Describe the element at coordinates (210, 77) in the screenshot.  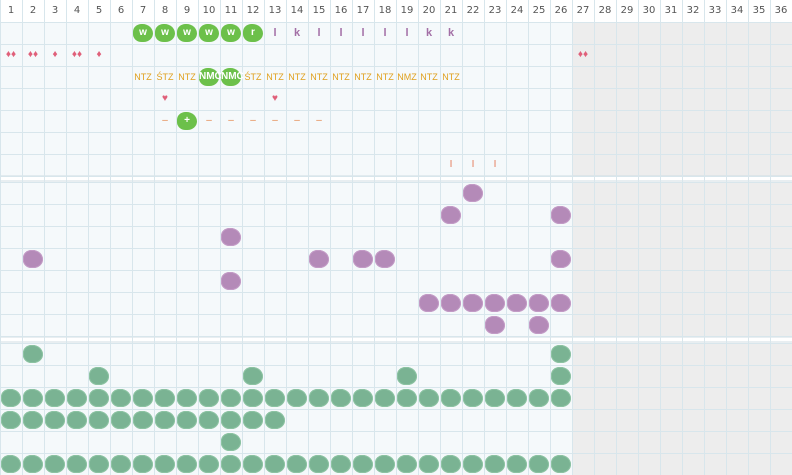
I see `zone-blob: NMC` at that location.